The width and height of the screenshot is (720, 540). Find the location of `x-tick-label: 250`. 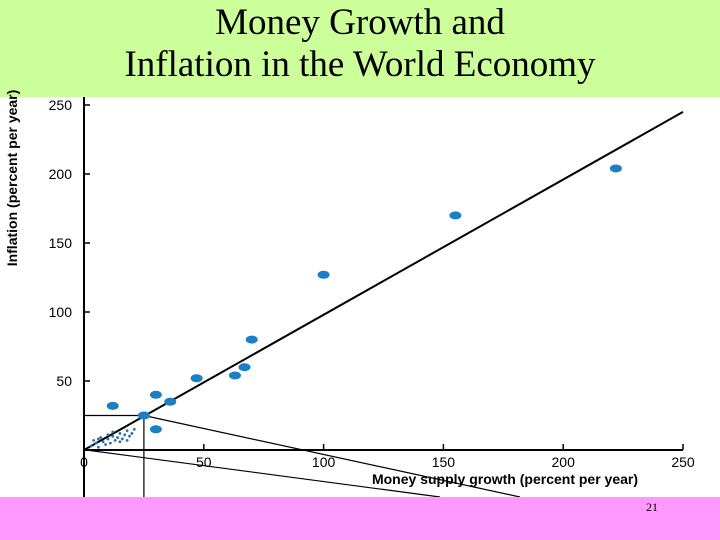

x-tick-label: 250 is located at coordinates (683, 462).